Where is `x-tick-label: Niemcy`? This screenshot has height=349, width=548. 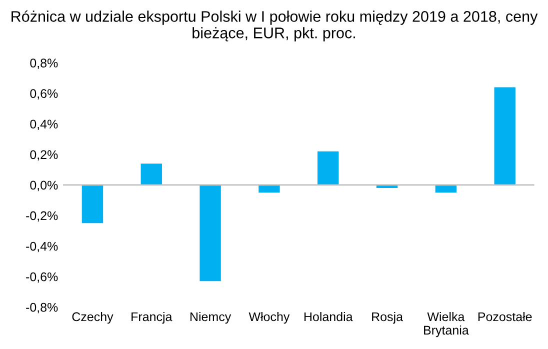 x-tick-label: Niemcy is located at coordinates (211, 318).